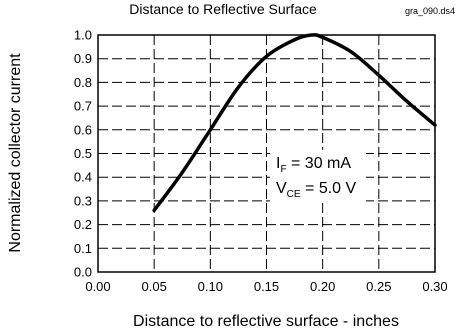 The image size is (463, 333). Describe the element at coordinates (434, 286) in the screenshot. I see `x-tick-label: 0.30` at that location.